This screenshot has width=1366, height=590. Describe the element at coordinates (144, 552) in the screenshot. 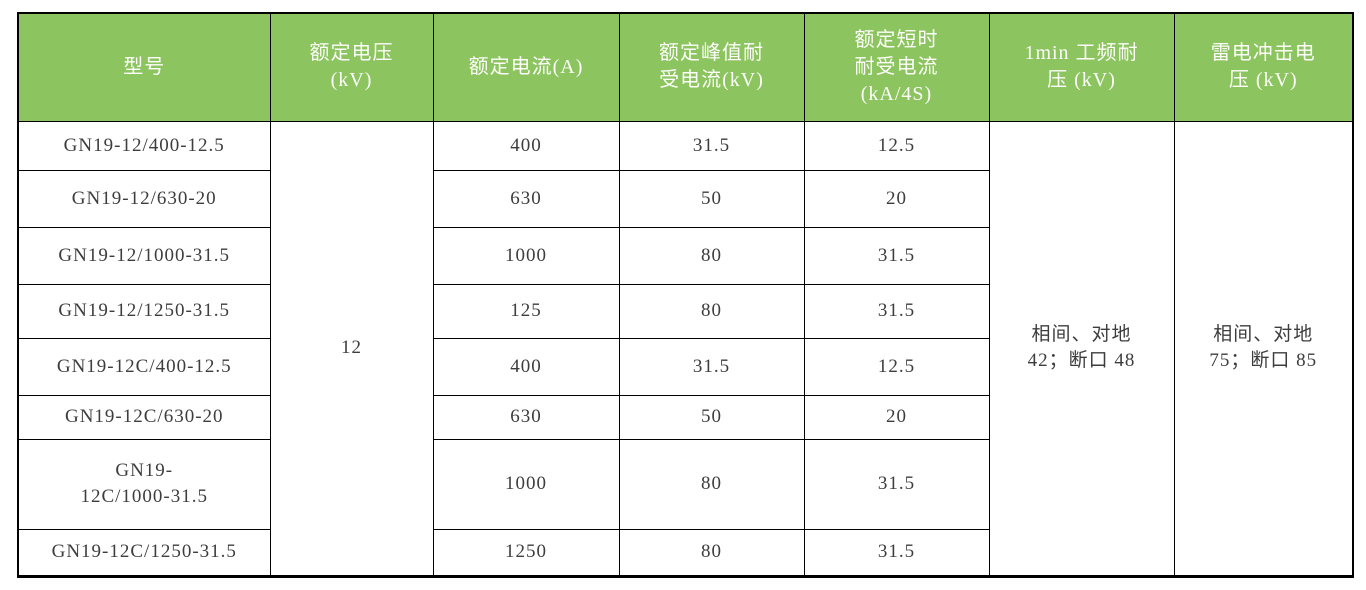

I see `model-cell: GN19-12C/1250-31.5` at that location.